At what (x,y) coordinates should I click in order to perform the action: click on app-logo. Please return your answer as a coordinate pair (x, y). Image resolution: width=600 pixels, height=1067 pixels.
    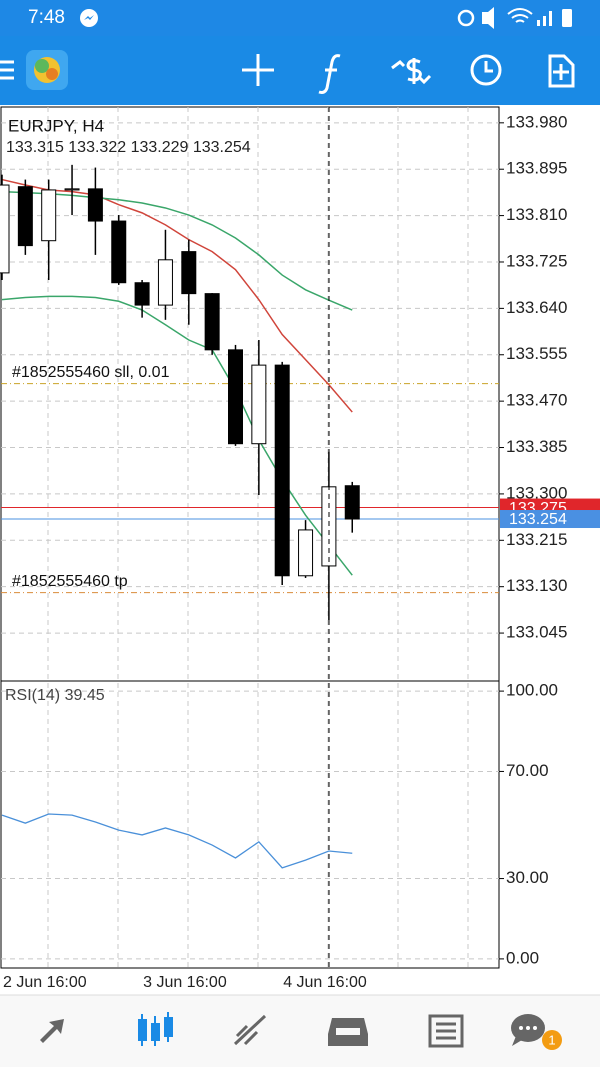
    Looking at the image, I should click on (47, 70).